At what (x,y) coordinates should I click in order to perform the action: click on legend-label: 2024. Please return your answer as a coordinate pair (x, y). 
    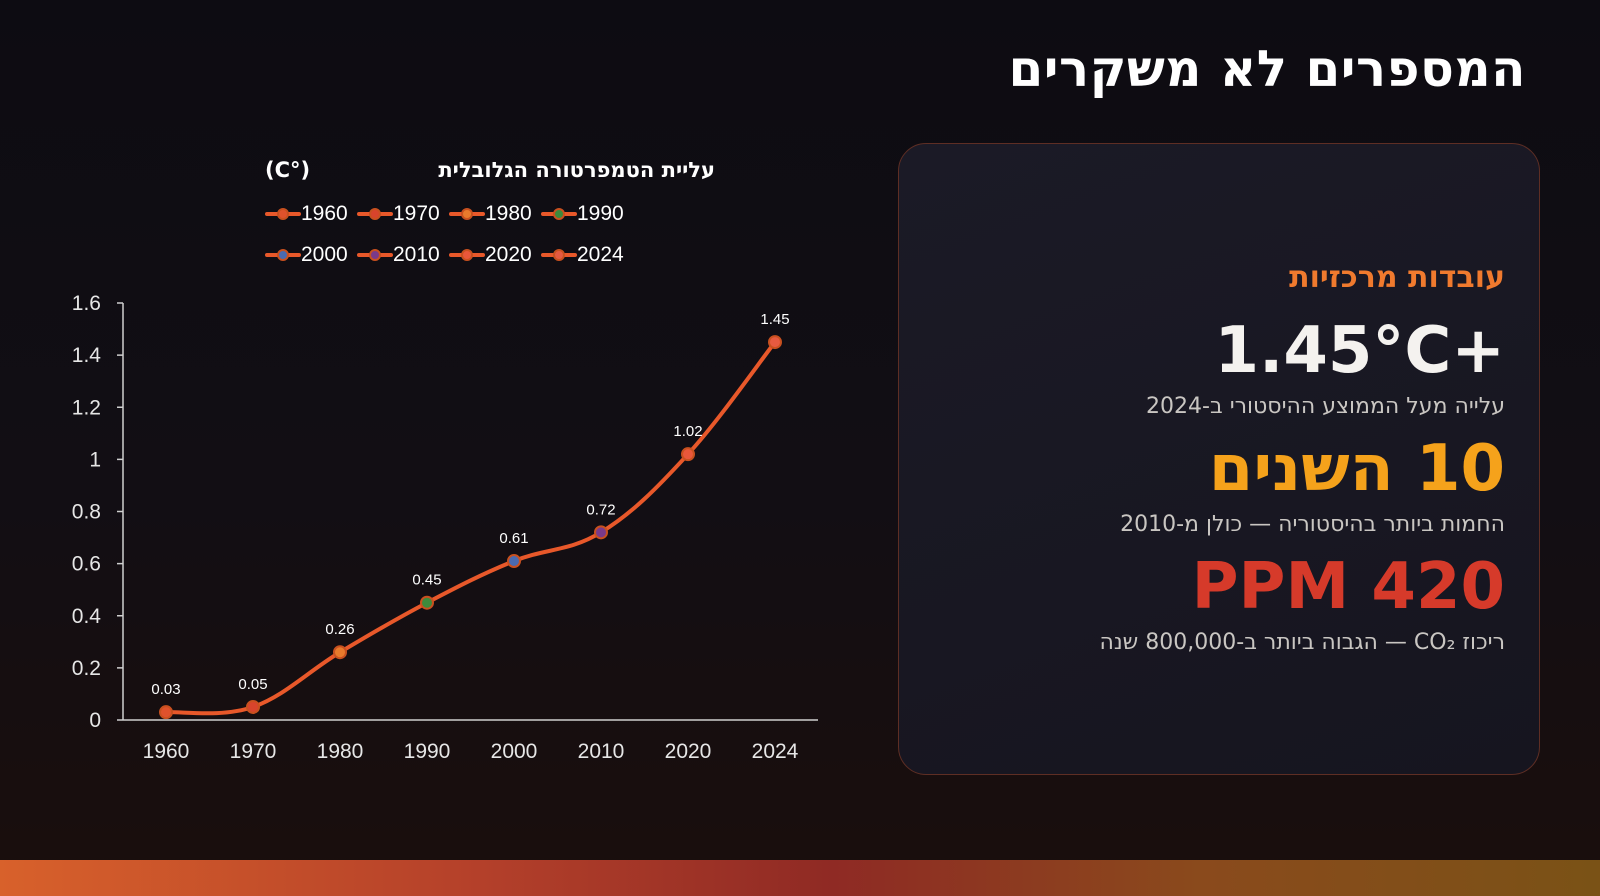
    Looking at the image, I should click on (600, 254).